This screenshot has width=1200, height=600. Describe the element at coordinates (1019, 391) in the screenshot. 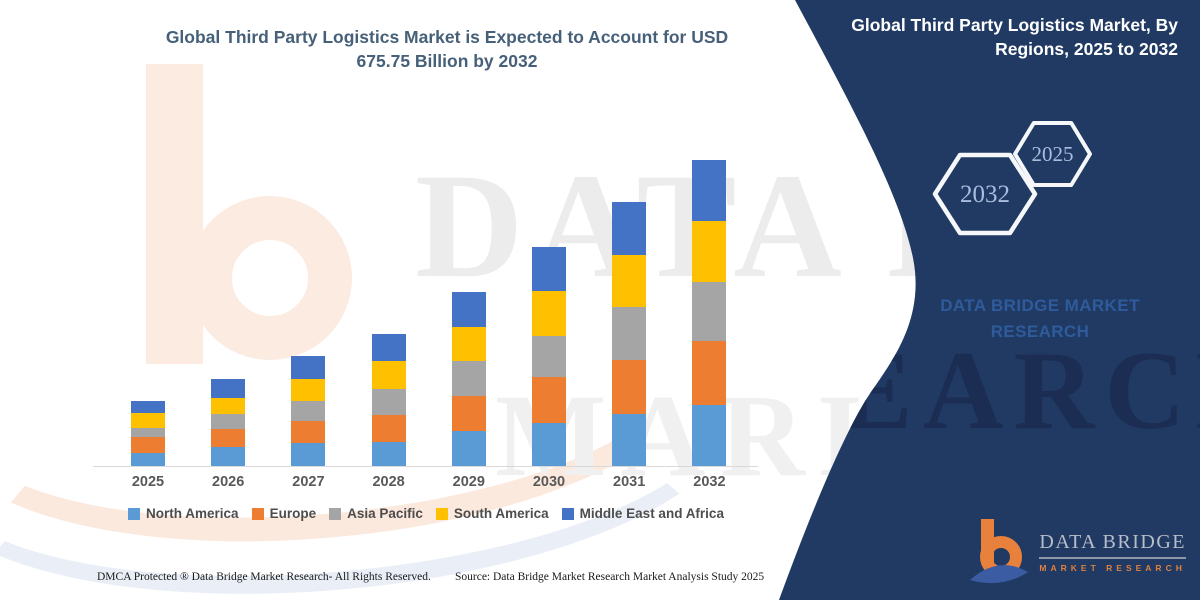

I see `panel-ghost-watermark: EARCH` at that location.